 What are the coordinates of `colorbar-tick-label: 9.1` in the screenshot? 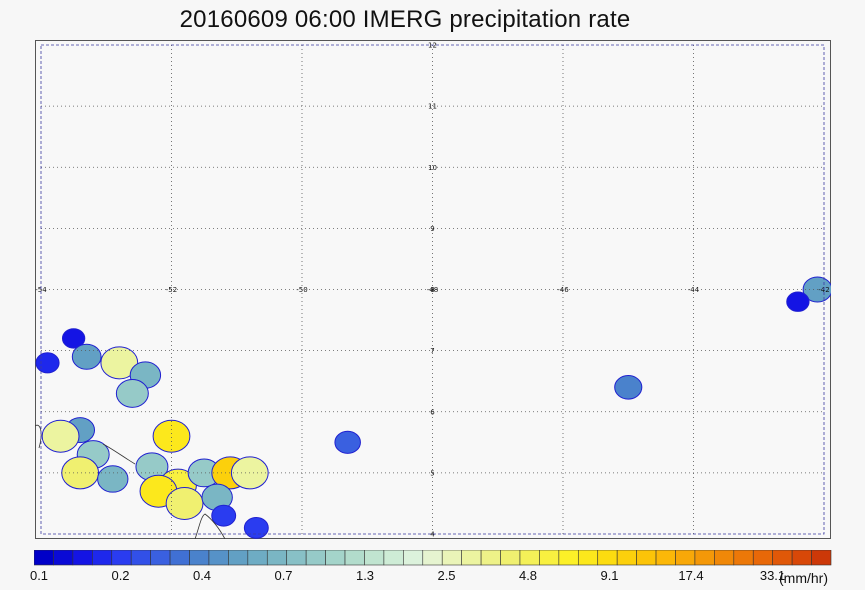 It's located at (609, 575).